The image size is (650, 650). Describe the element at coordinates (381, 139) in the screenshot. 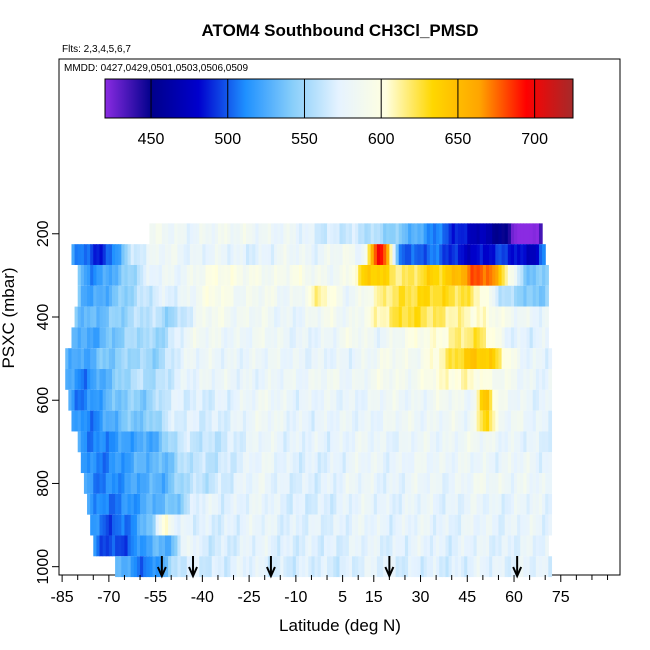

I see `colorbar-tick-label-600: 600` at that location.